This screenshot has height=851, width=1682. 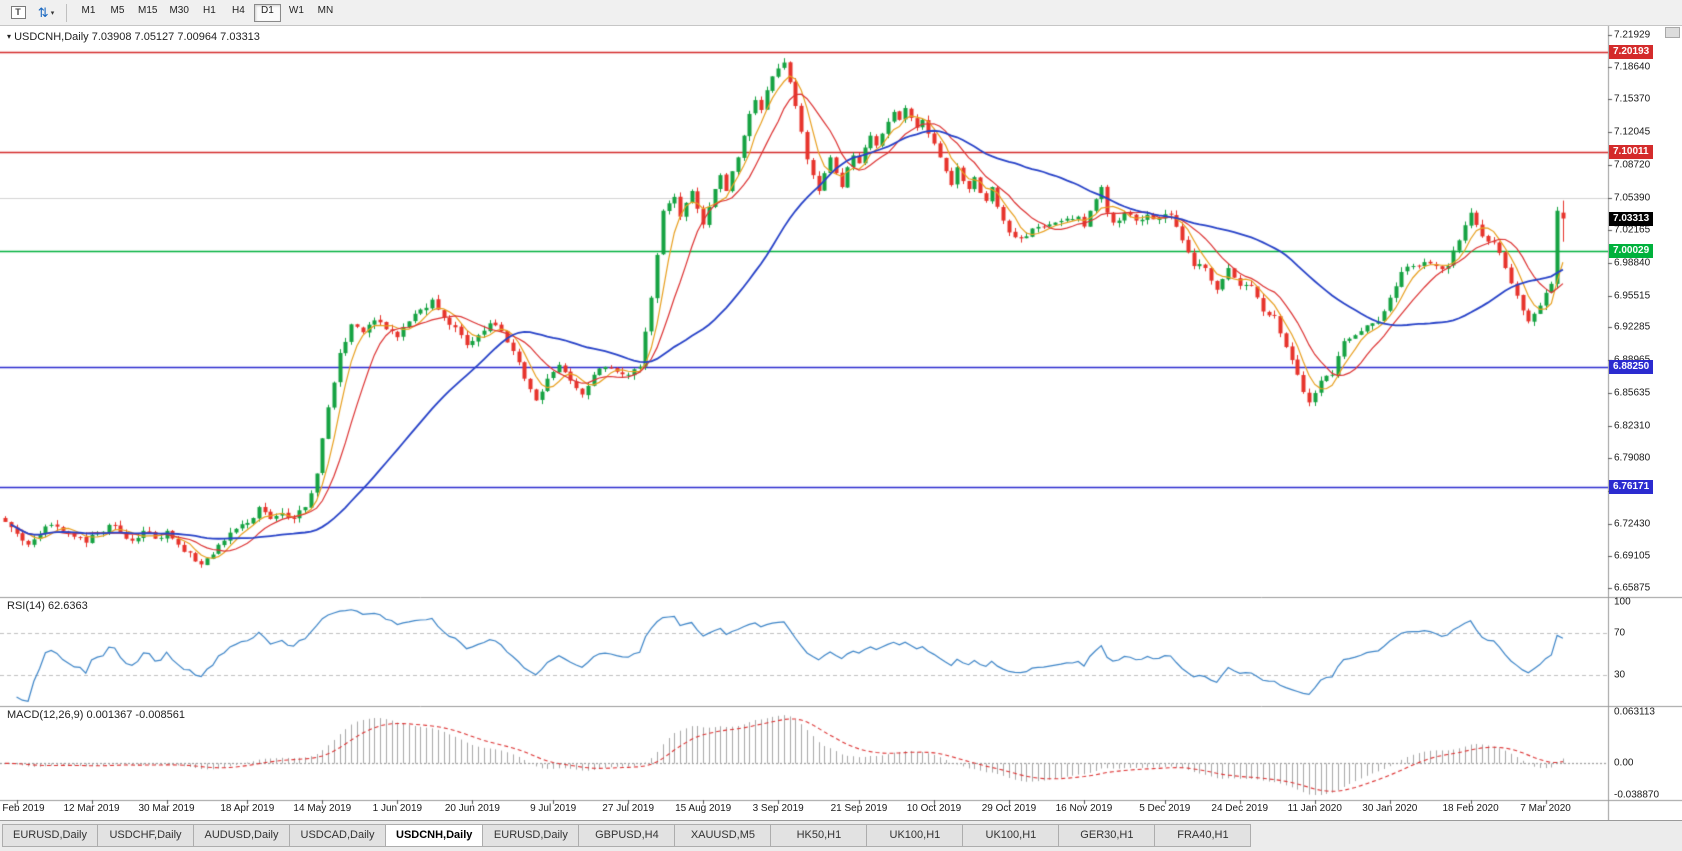 What do you see at coordinates (9, 36) in the screenshot?
I see `dropdown-triangle-icon: ▾` at bounding box center [9, 36].